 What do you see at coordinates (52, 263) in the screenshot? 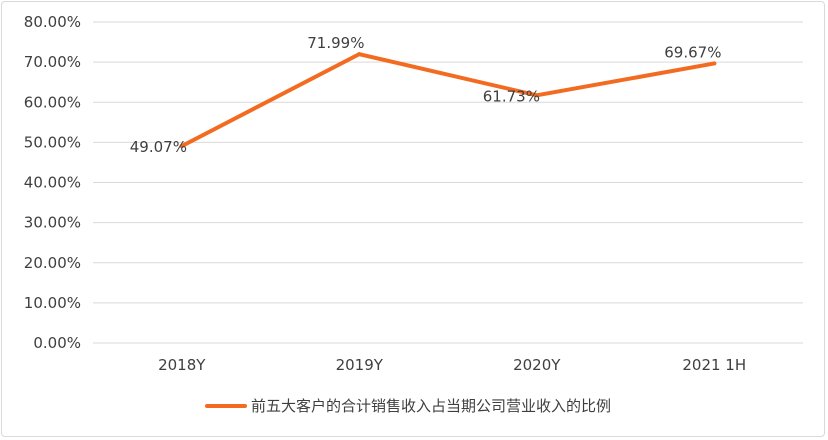
I see `y-tick-label: 20.00%` at bounding box center [52, 263].